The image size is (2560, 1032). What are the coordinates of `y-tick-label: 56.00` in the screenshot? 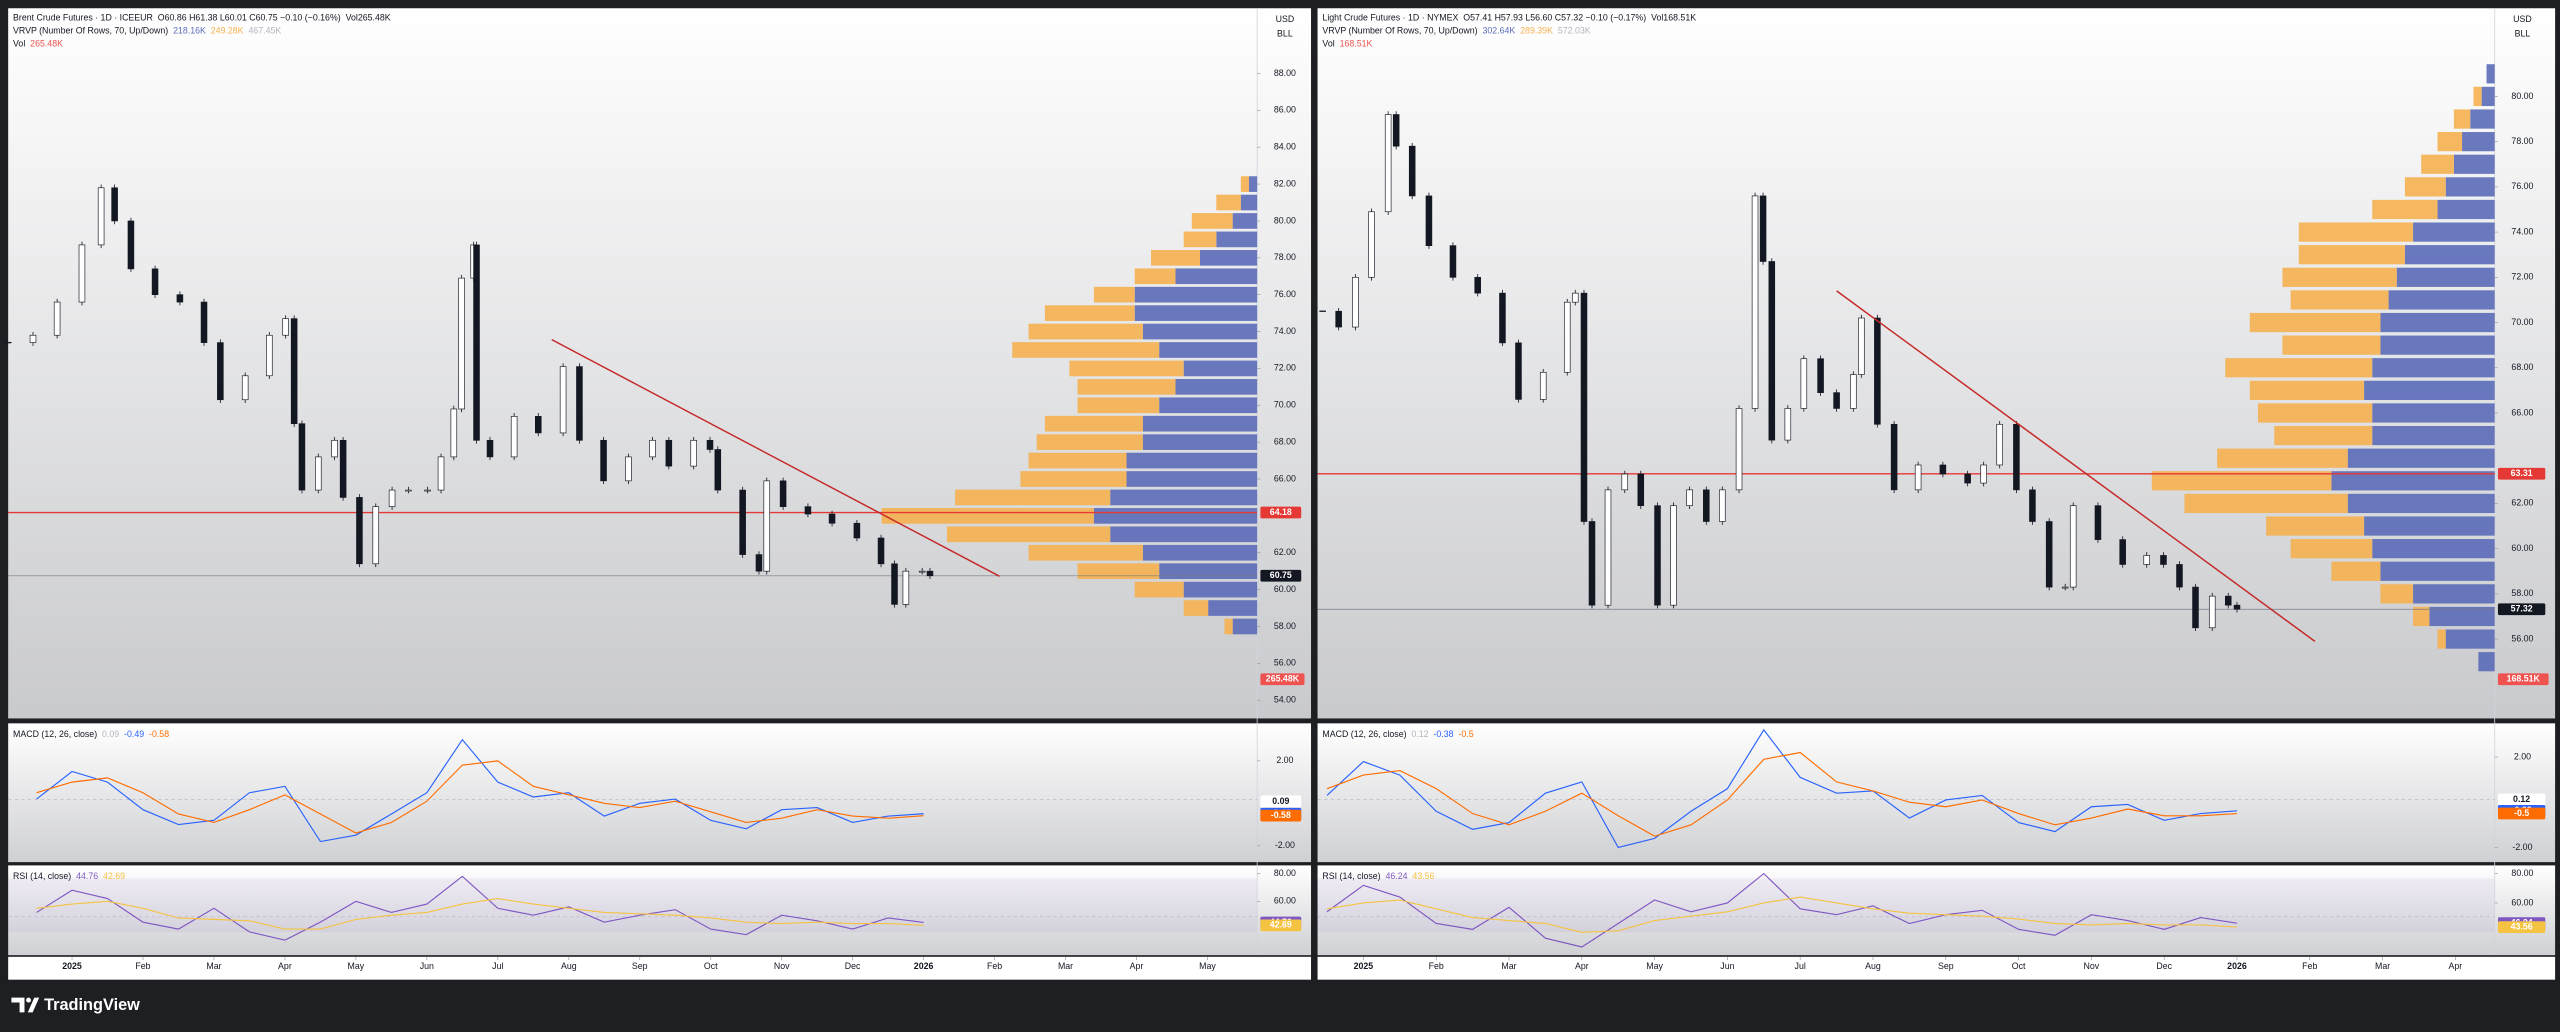 It's located at (2522, 638).